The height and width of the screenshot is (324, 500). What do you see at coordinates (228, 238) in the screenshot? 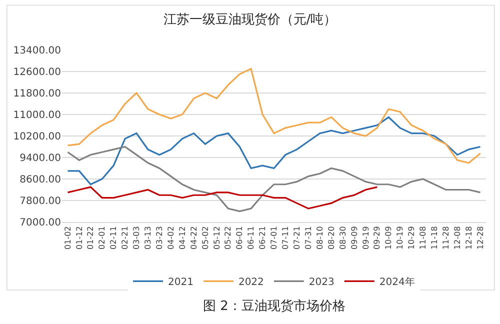
I see `x-tick-label: 05-22` at bounding box center [228, 238].